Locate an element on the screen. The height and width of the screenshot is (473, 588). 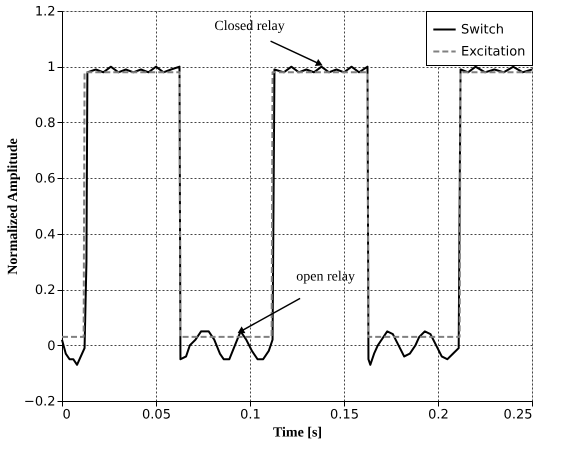
y-tick-label: 0.8 is located at coordinates (45, 123).